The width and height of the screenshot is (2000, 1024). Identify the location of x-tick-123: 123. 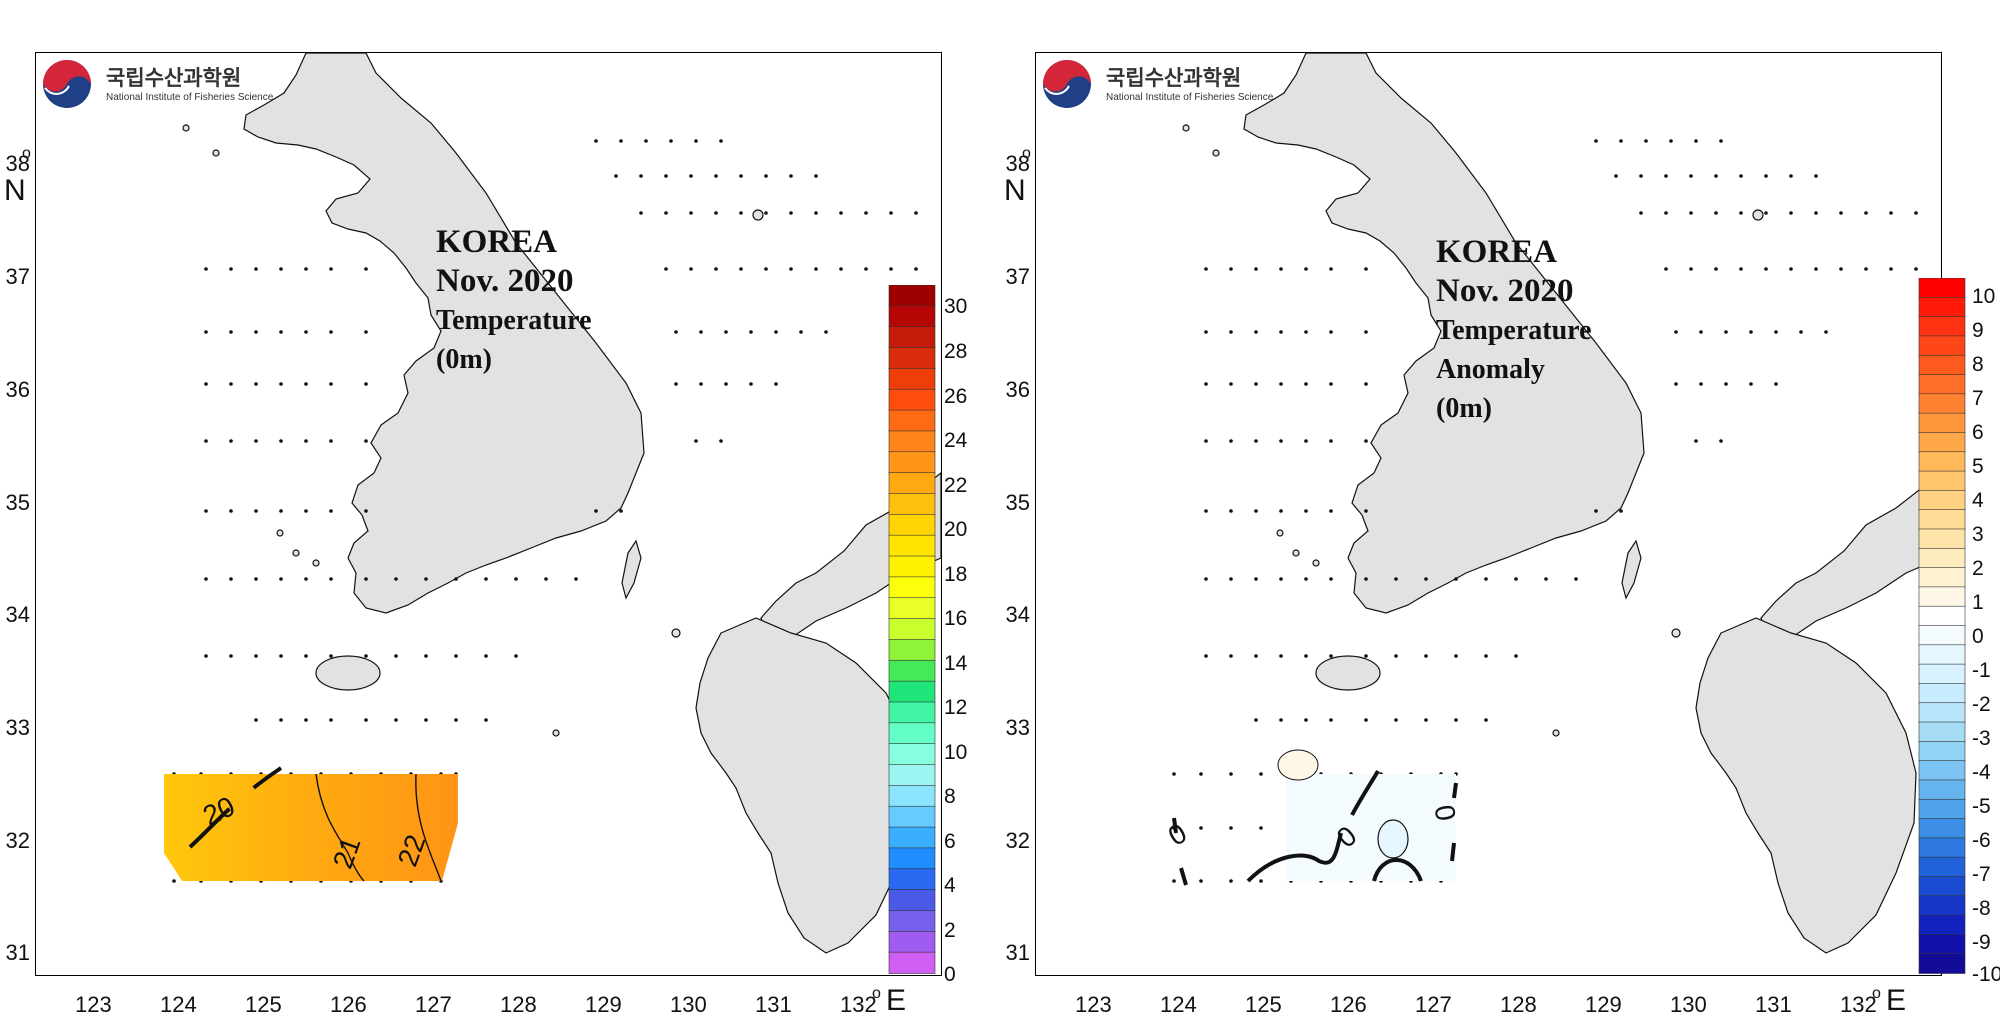
(93, 1004).